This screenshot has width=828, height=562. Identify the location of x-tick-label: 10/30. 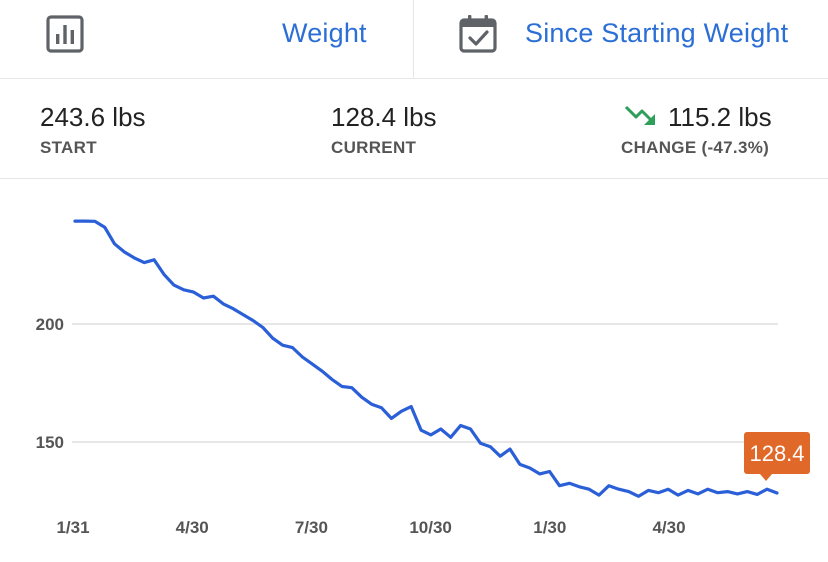
(430, 527).